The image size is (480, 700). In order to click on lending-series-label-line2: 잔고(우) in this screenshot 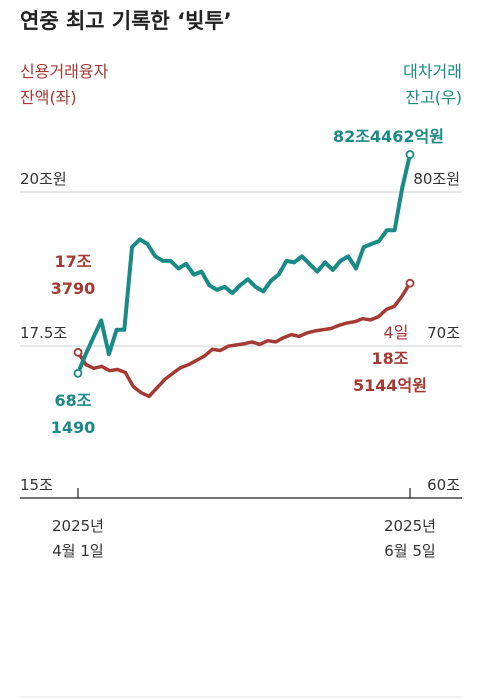, I will do `click(433, 97)`.